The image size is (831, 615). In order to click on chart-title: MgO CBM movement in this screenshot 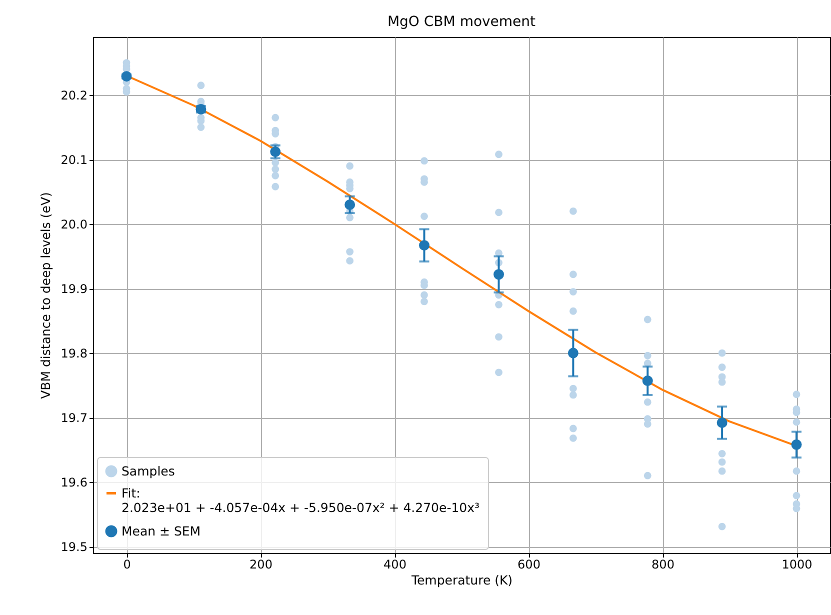, I will do `click(461, 22)`.